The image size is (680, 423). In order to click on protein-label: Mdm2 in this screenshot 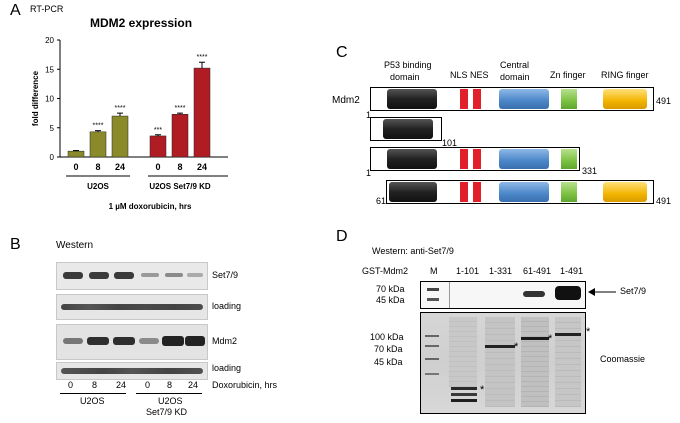, I will do `click(346, 100)`.